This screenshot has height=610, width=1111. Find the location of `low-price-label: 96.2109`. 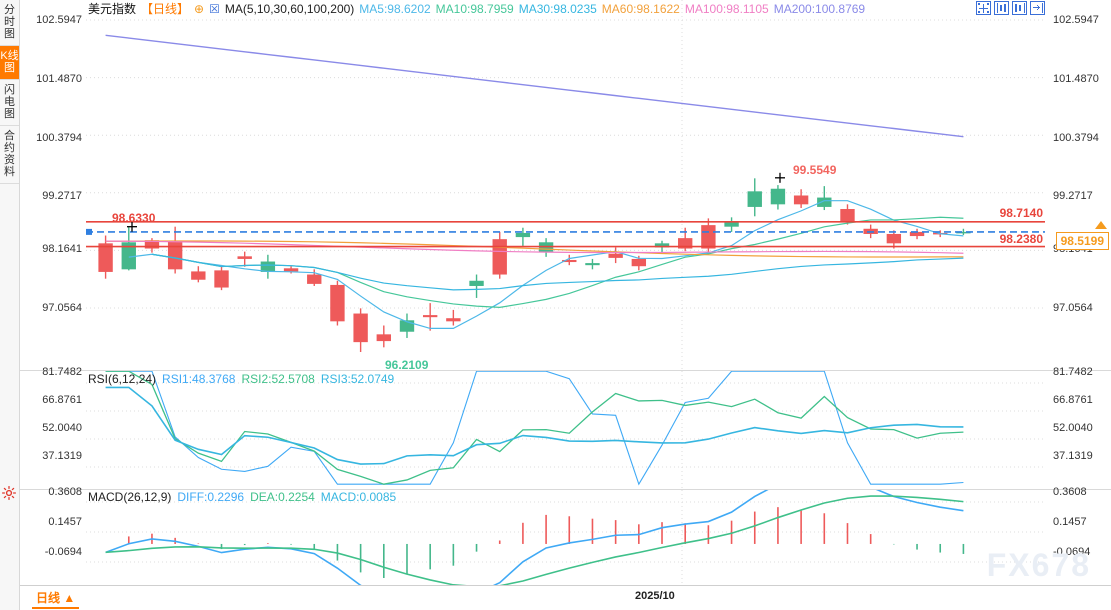

low-price-label: 96.2109 is located at coordinates (407, 365).